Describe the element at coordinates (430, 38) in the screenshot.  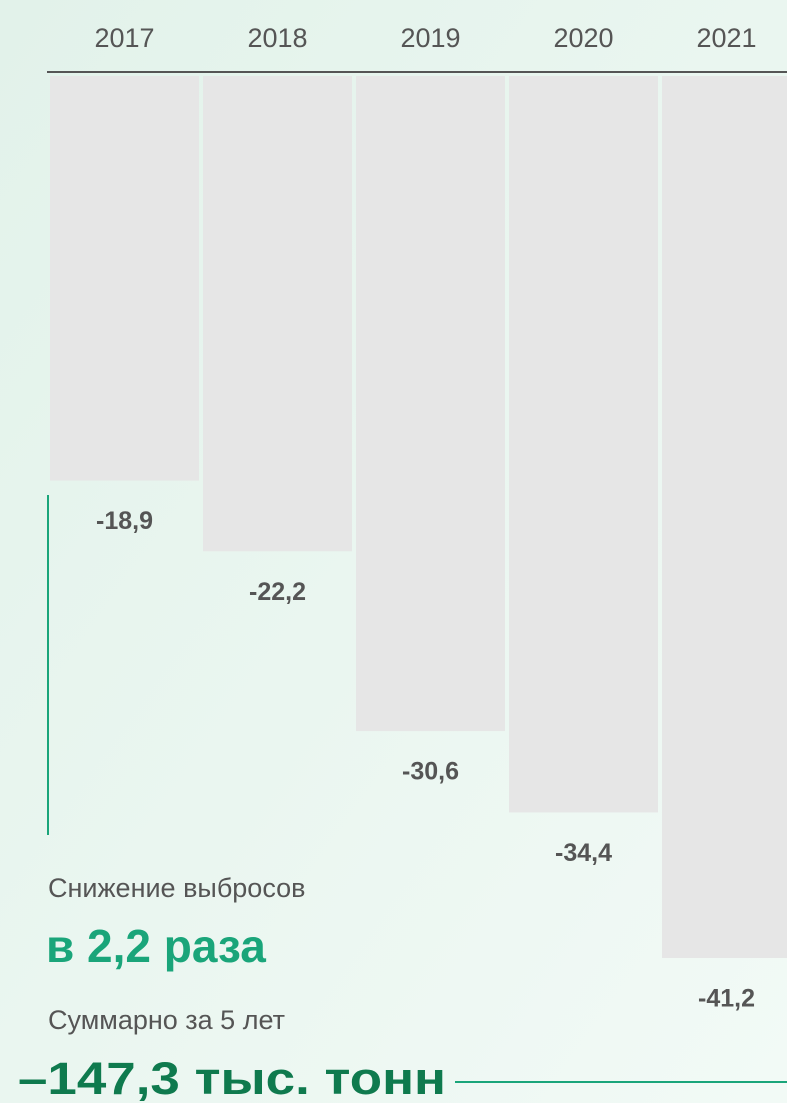
I see `x-tick-label: 2019` at that location.